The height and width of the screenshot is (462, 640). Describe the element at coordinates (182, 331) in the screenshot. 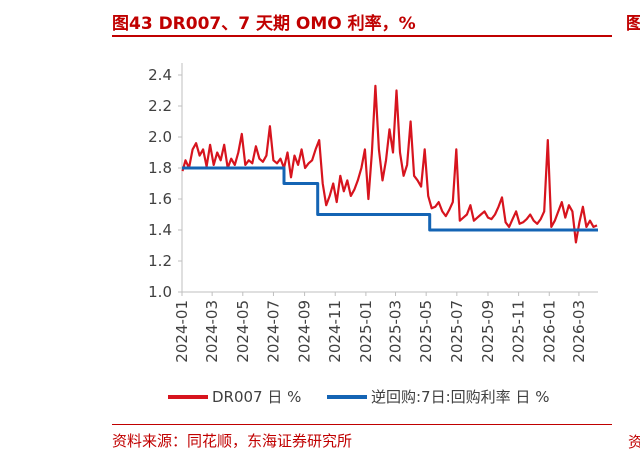

I see `x-tick-label: 2024-01` at that location.